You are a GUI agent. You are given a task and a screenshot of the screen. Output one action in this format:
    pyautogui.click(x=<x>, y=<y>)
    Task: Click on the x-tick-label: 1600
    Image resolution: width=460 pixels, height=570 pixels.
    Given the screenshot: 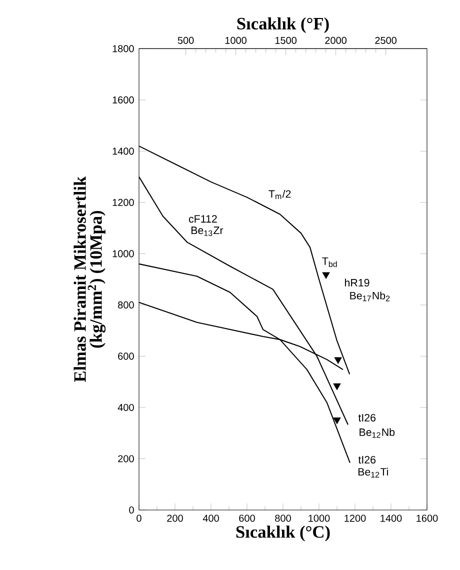 What is the action you would take?
    pyautogui.click(x=427, y=518)
    